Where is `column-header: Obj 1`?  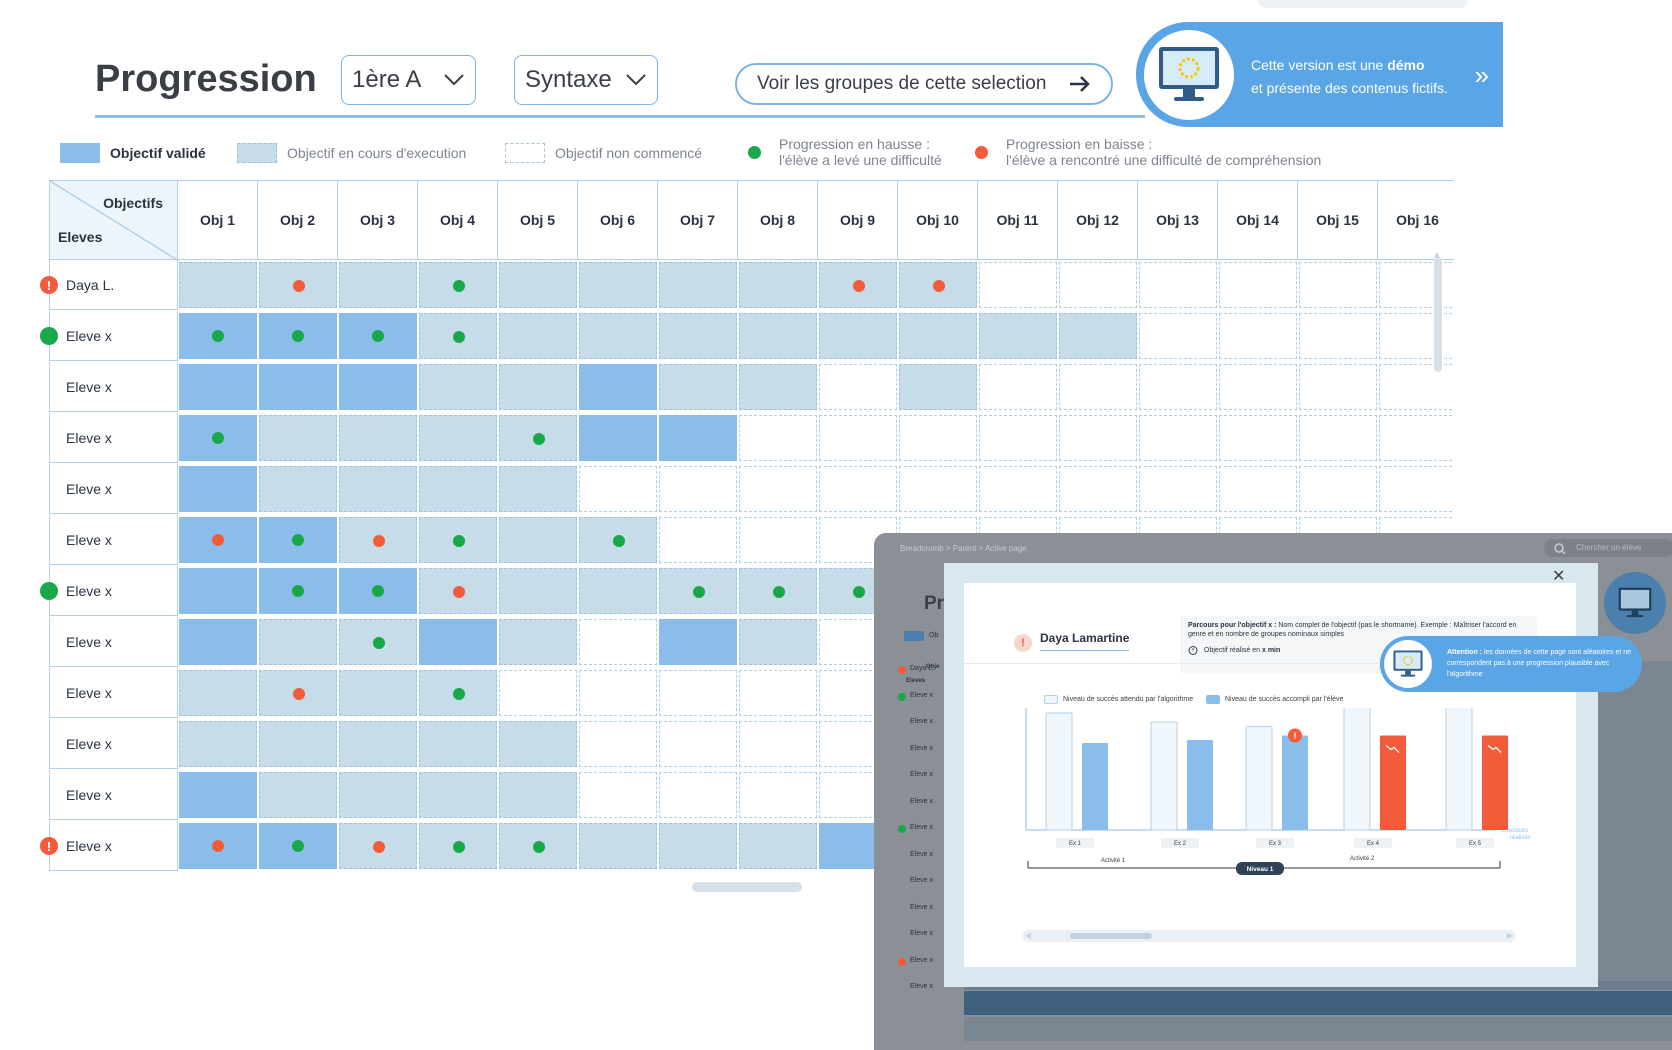 column-header: Obj 1 is located at coordinates (218, 220).